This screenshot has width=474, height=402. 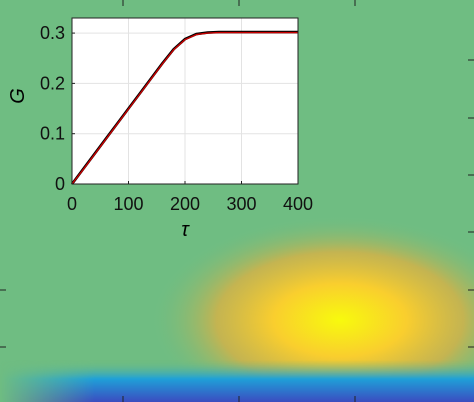 What do you see at coordinates (60, 184) in the screenshot?
I see `y-tick-label: 0` at bounding box center [60, 184].